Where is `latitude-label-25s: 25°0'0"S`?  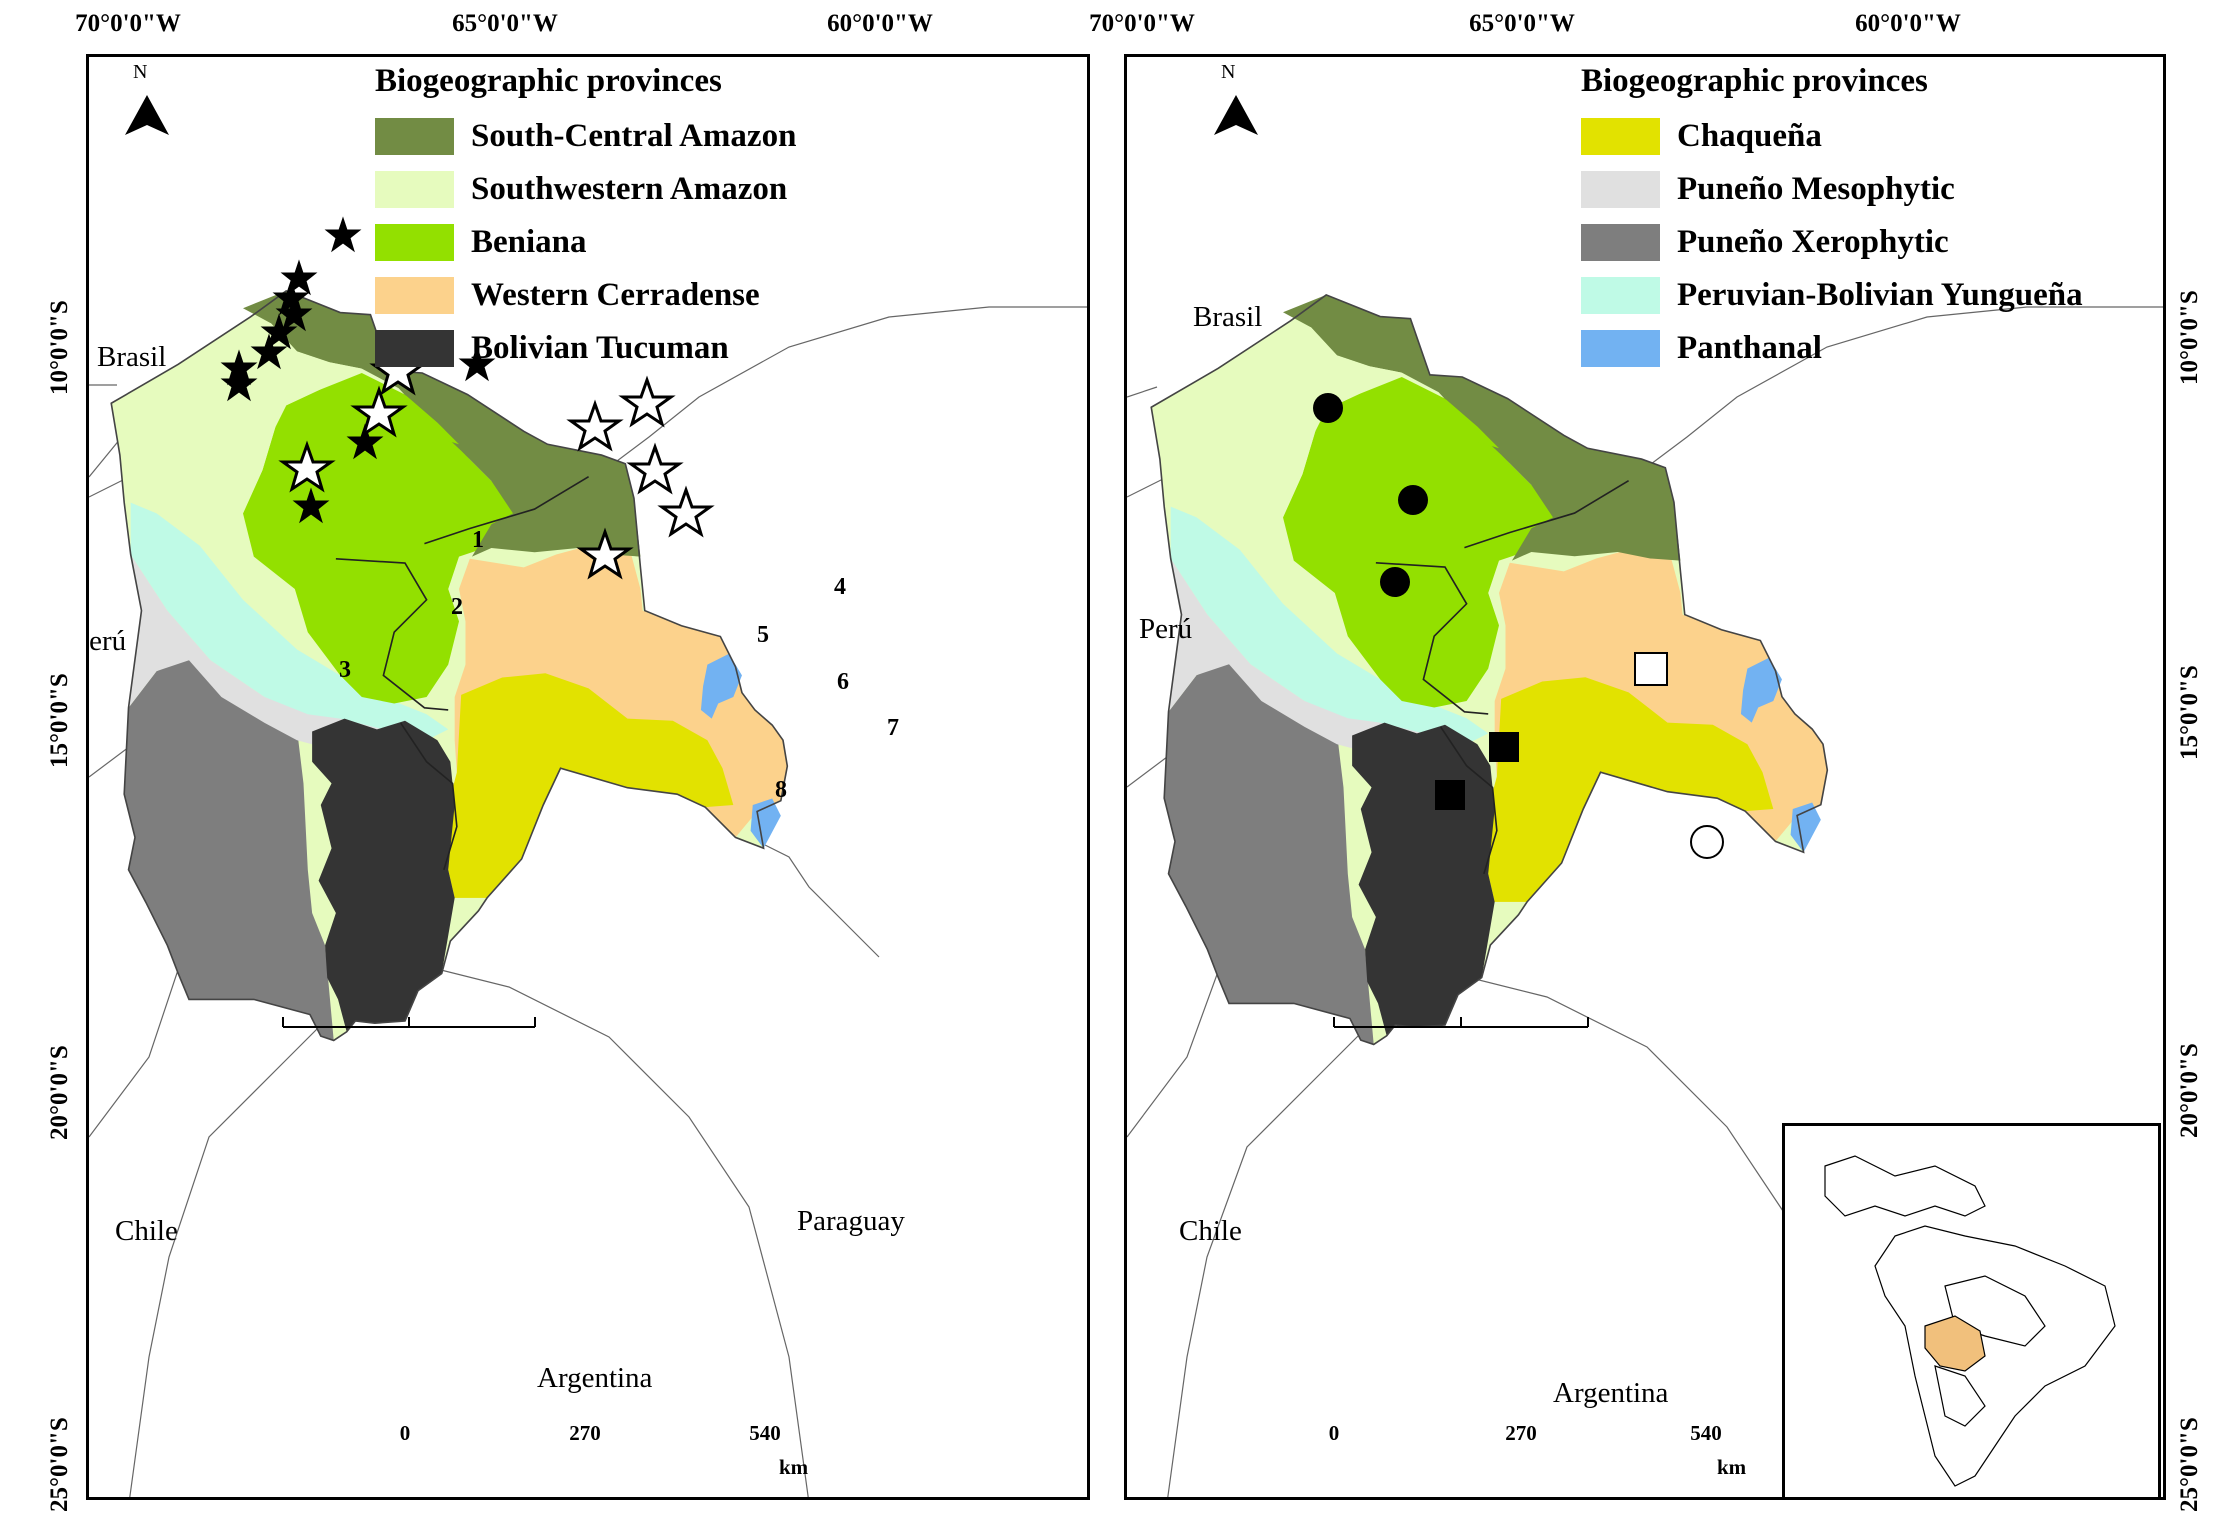 latitude-label-25s: 25°0'0"S is located at coordinates (59, 1464).